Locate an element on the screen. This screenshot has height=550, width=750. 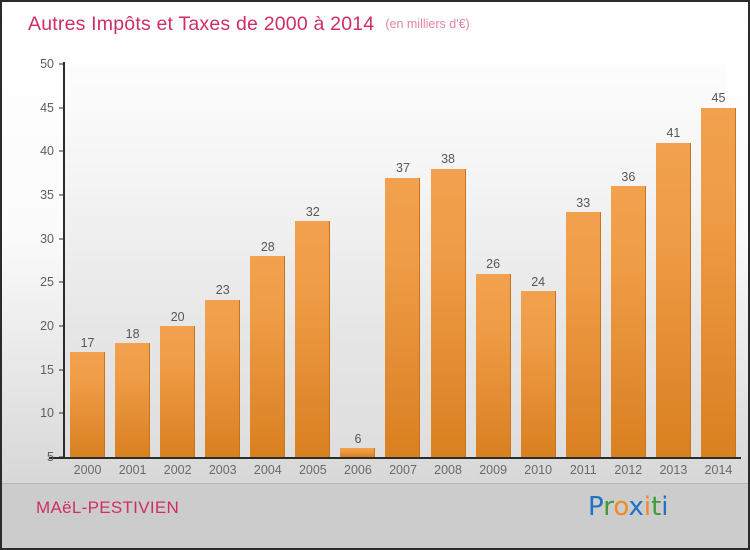
bar-column: 17 is located at coordinates (87, 260).